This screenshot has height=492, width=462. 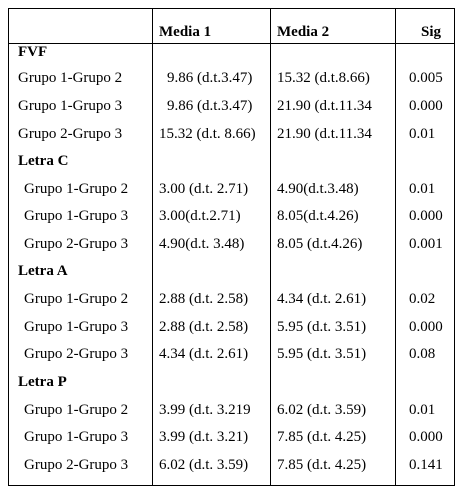 I want to click on row-sig: 0.001, so click(x=426, y=244).